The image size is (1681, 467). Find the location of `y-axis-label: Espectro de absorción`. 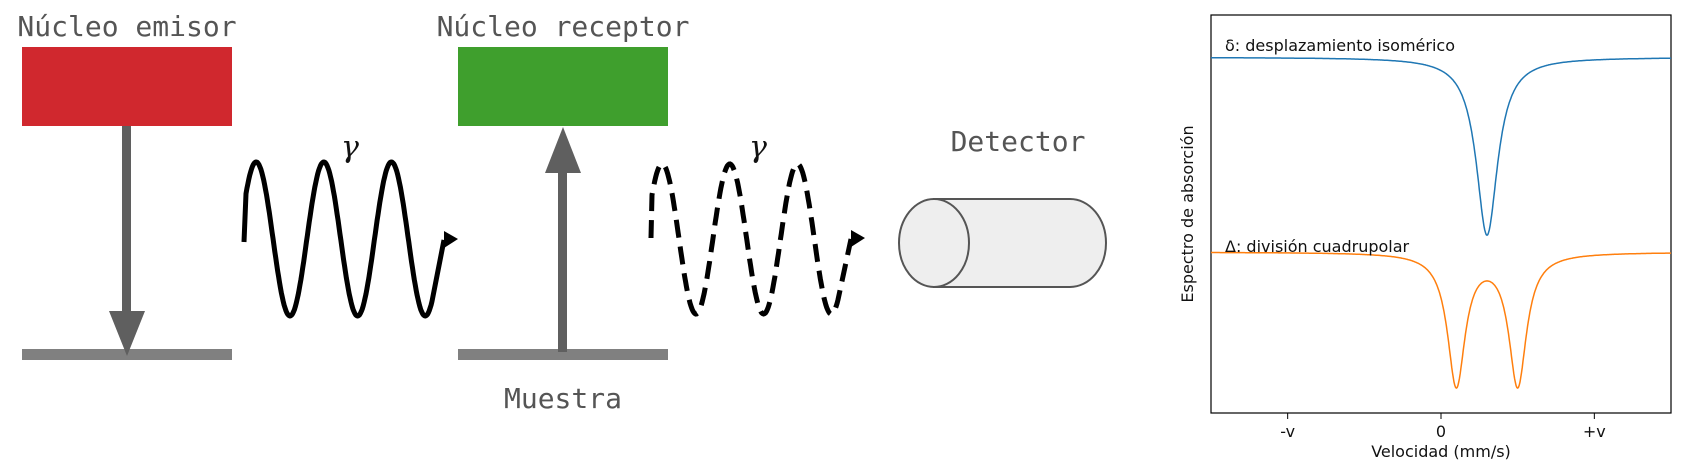

y-axis-label: Espectro de absorción is located at coordinates (1187, 213).